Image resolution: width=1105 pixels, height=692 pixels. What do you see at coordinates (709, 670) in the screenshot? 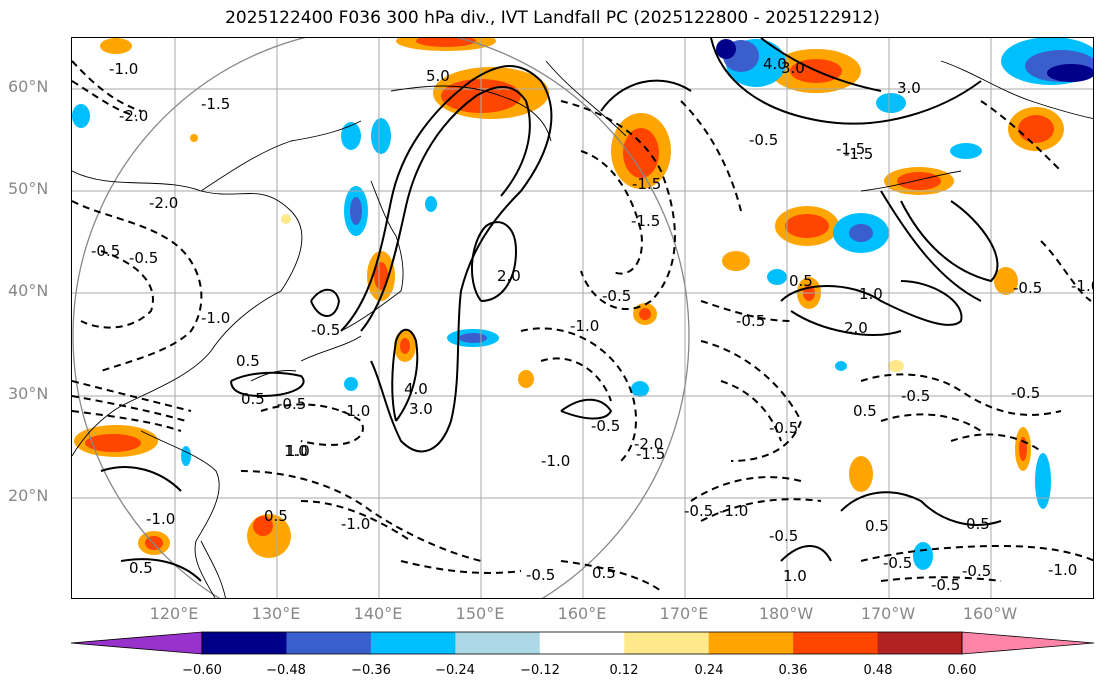
I see `colorbar-tick-label: 0.24` at bounding box center [709, 670].